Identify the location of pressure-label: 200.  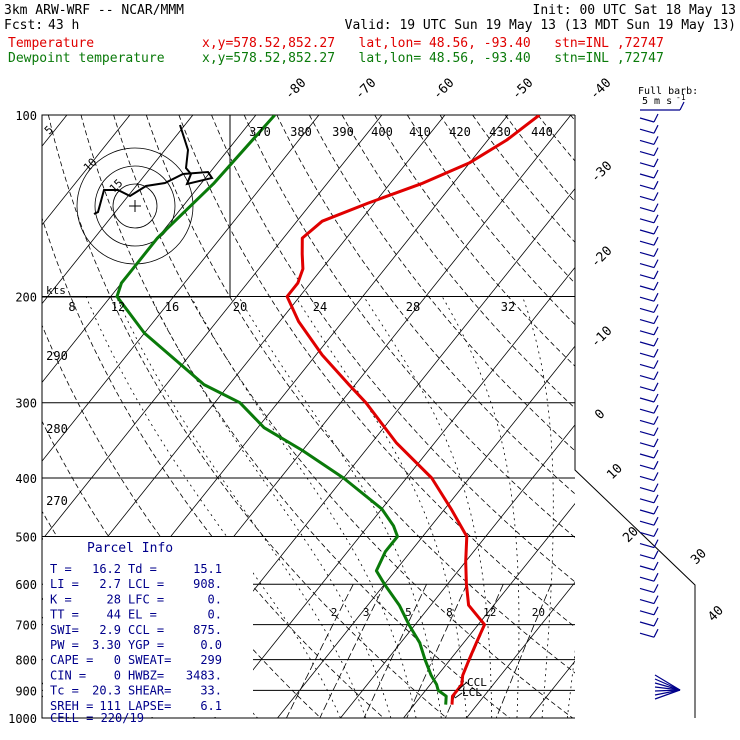
(26, 298).